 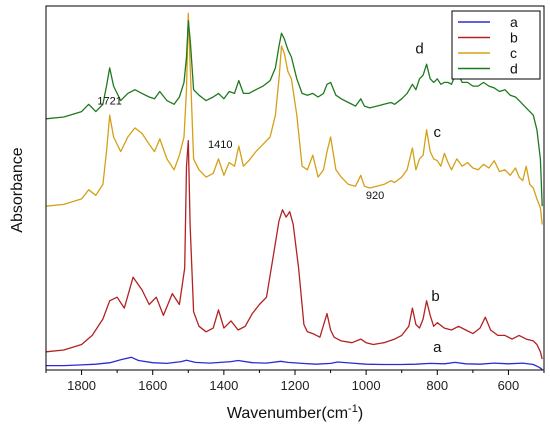 What do you see at coordinates (513, 53) in the screenshot?
I see `legend-label-c: c` at bounding box center [513, 53].